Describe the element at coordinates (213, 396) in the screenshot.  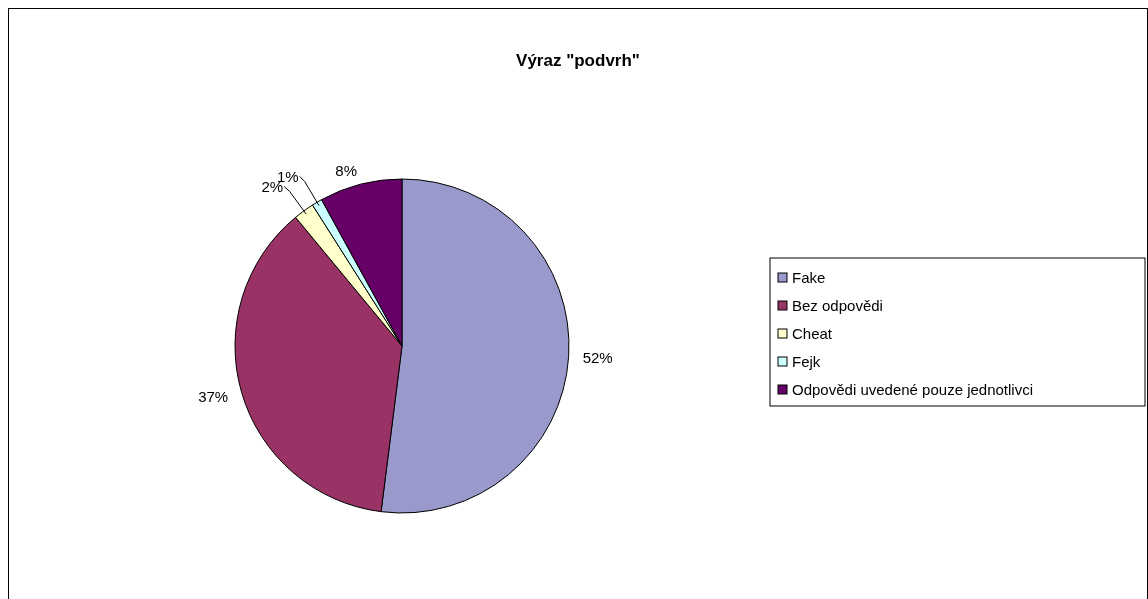
I see `data-label: 37%` at that location.